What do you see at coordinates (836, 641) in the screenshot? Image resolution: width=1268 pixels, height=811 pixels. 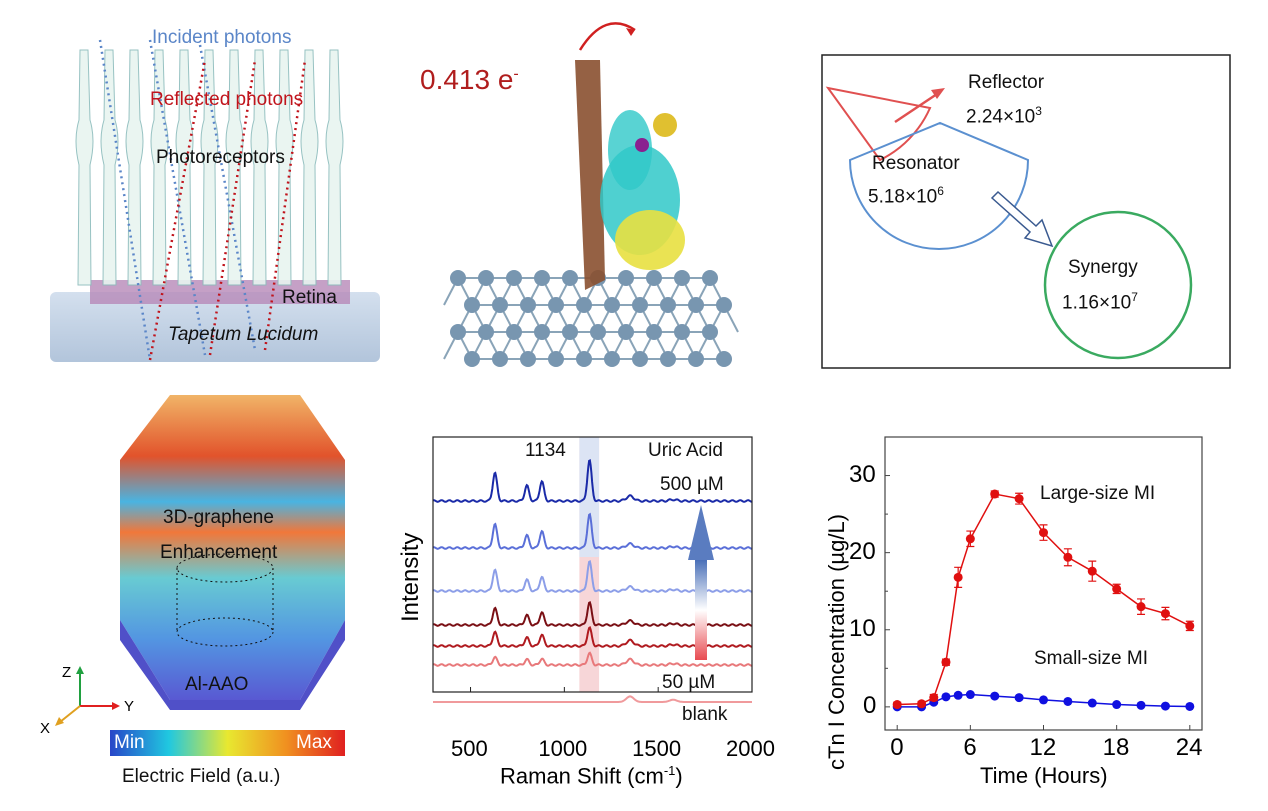 I see `conc-y-label: cTn I Concentration (µg/L)` at bounding box center [836, 641].